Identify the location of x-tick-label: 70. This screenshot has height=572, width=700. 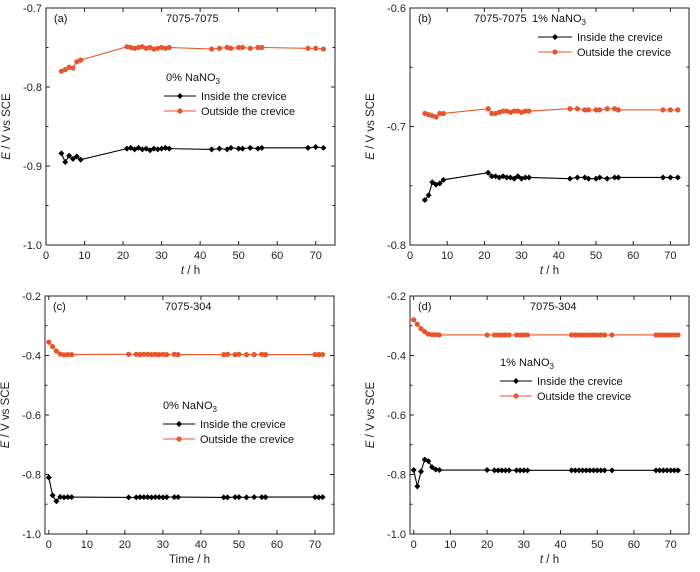
(671, 545).